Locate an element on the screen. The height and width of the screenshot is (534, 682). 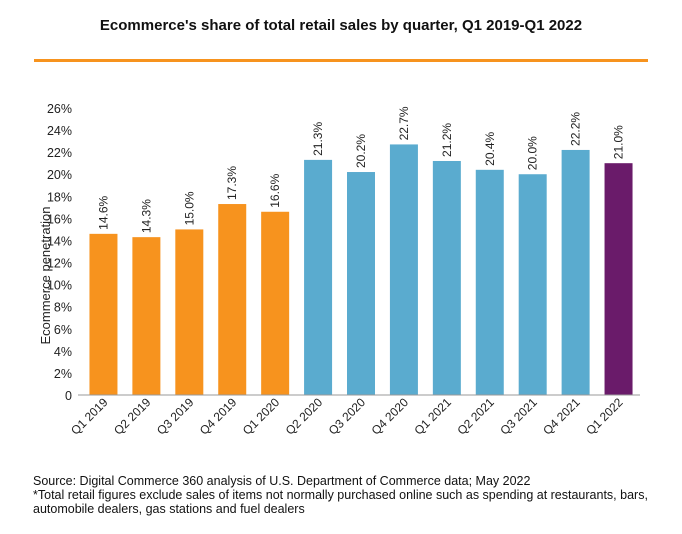
title-divider is located at coordinates (341, 60).